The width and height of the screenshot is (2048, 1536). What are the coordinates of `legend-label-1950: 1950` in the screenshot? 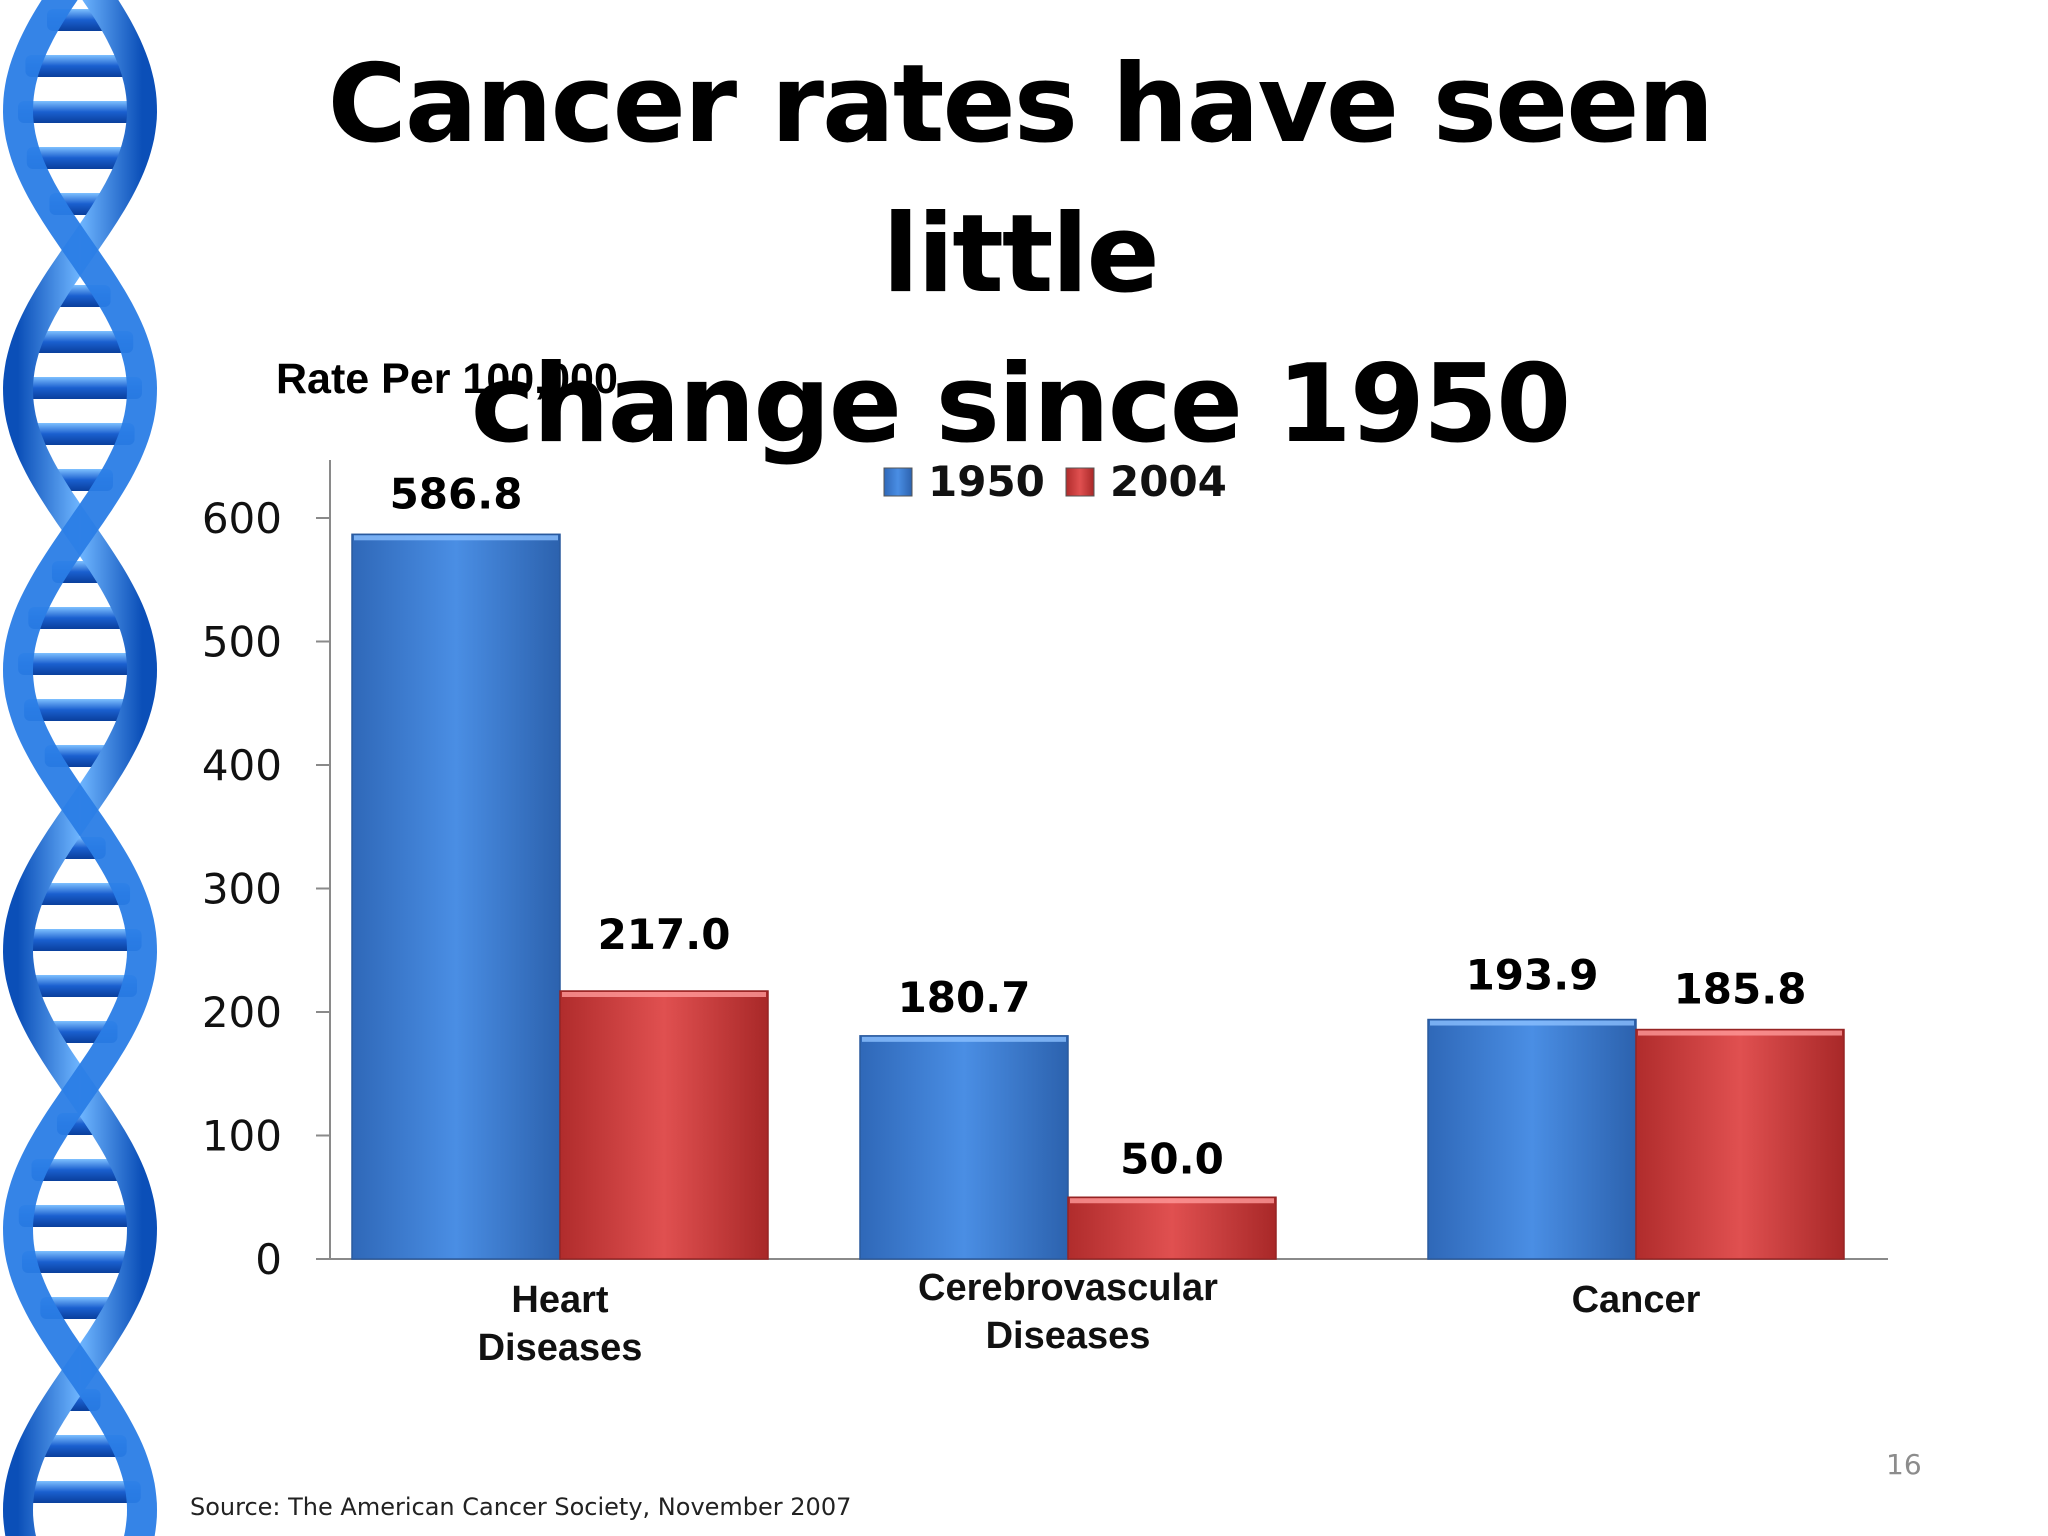 It's located at (986, 481).